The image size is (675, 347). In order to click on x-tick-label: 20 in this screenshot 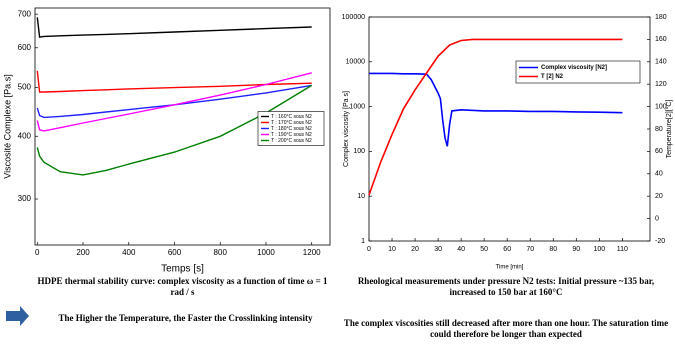, I will do `click(415, 249)`.